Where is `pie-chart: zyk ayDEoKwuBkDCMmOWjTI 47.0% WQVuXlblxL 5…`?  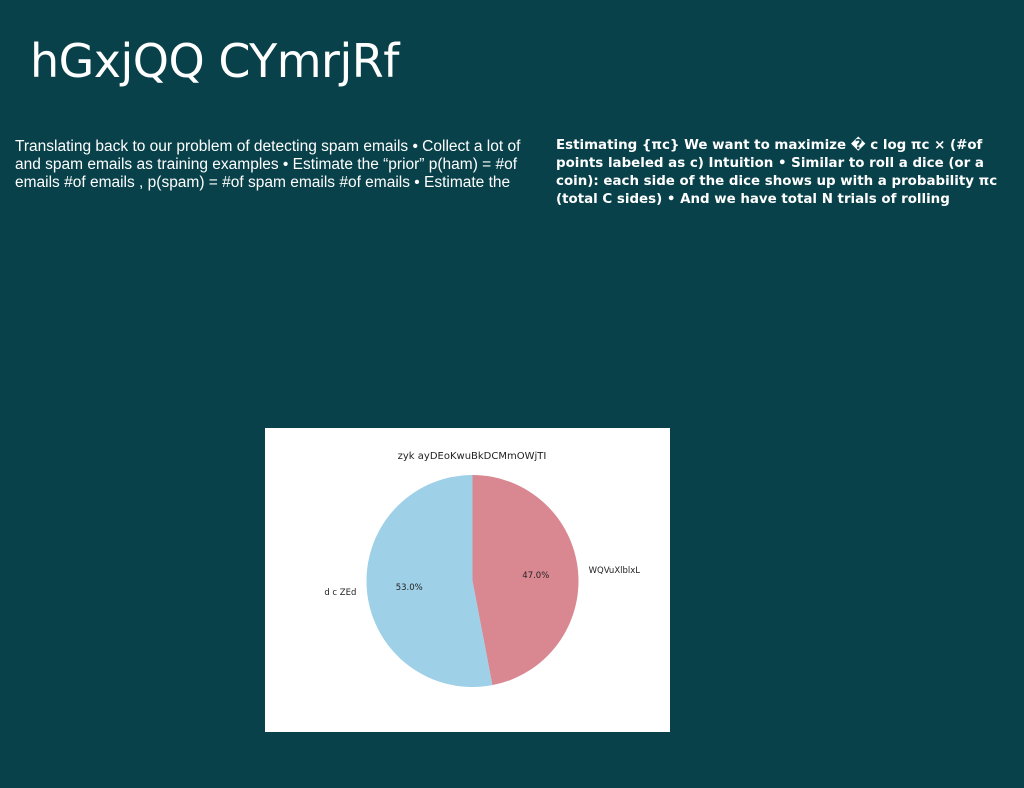
pie-chart: zyk ayDEoKwuBkDCMmOWjTI 47.0% WQVuXlblxL 5… is located at coordinates (482, 569).